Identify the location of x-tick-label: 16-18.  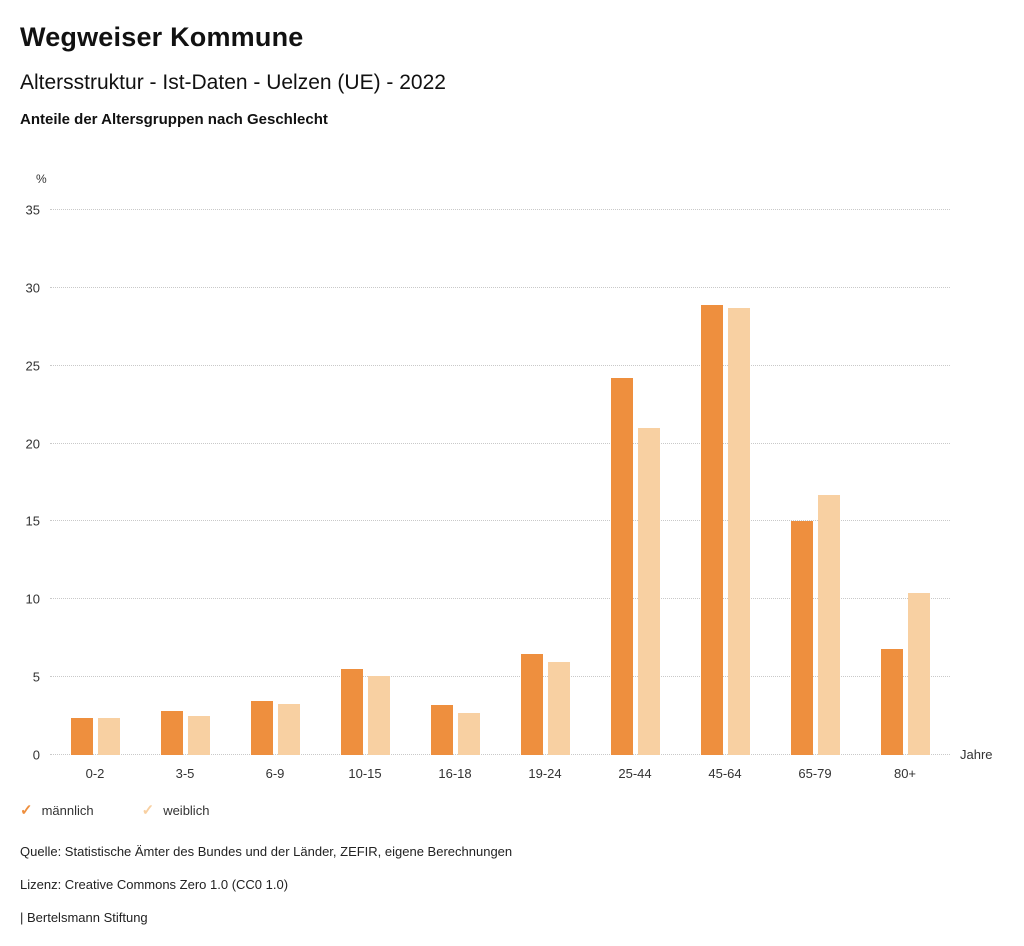
(455, 773).